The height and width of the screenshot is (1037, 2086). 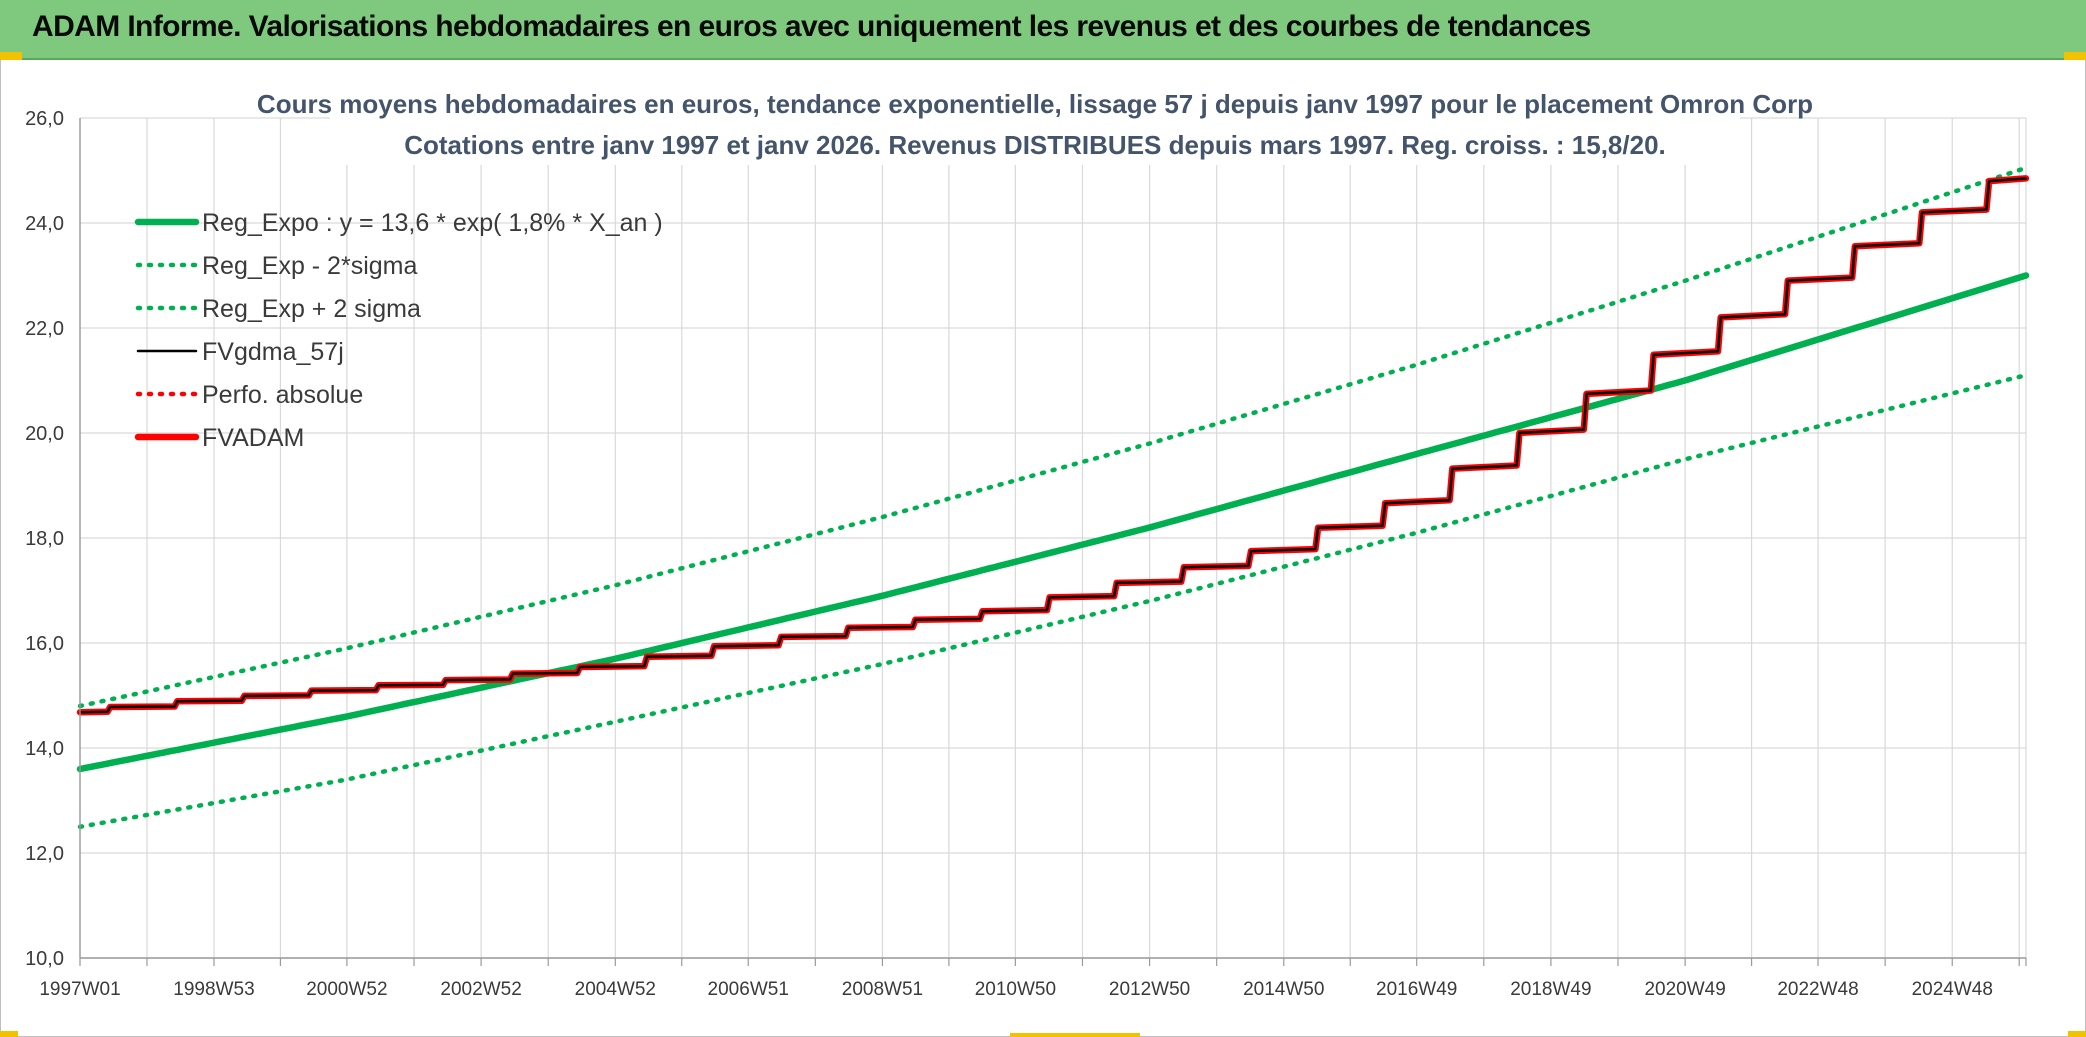 What do you see at coordinates (2077, 1034) in the screenshot?
I see `corner-marker-bottom-right` at bounding box center [2077, 1034].